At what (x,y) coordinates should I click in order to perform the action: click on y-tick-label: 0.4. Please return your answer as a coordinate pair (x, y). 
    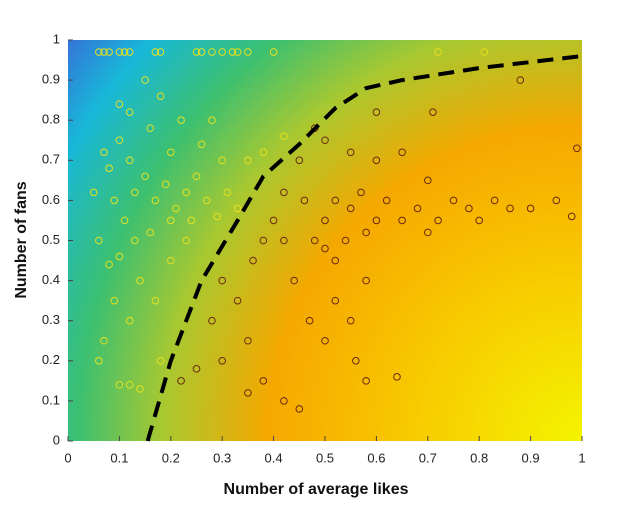
    Looking at the image, I should click on (51, 279).